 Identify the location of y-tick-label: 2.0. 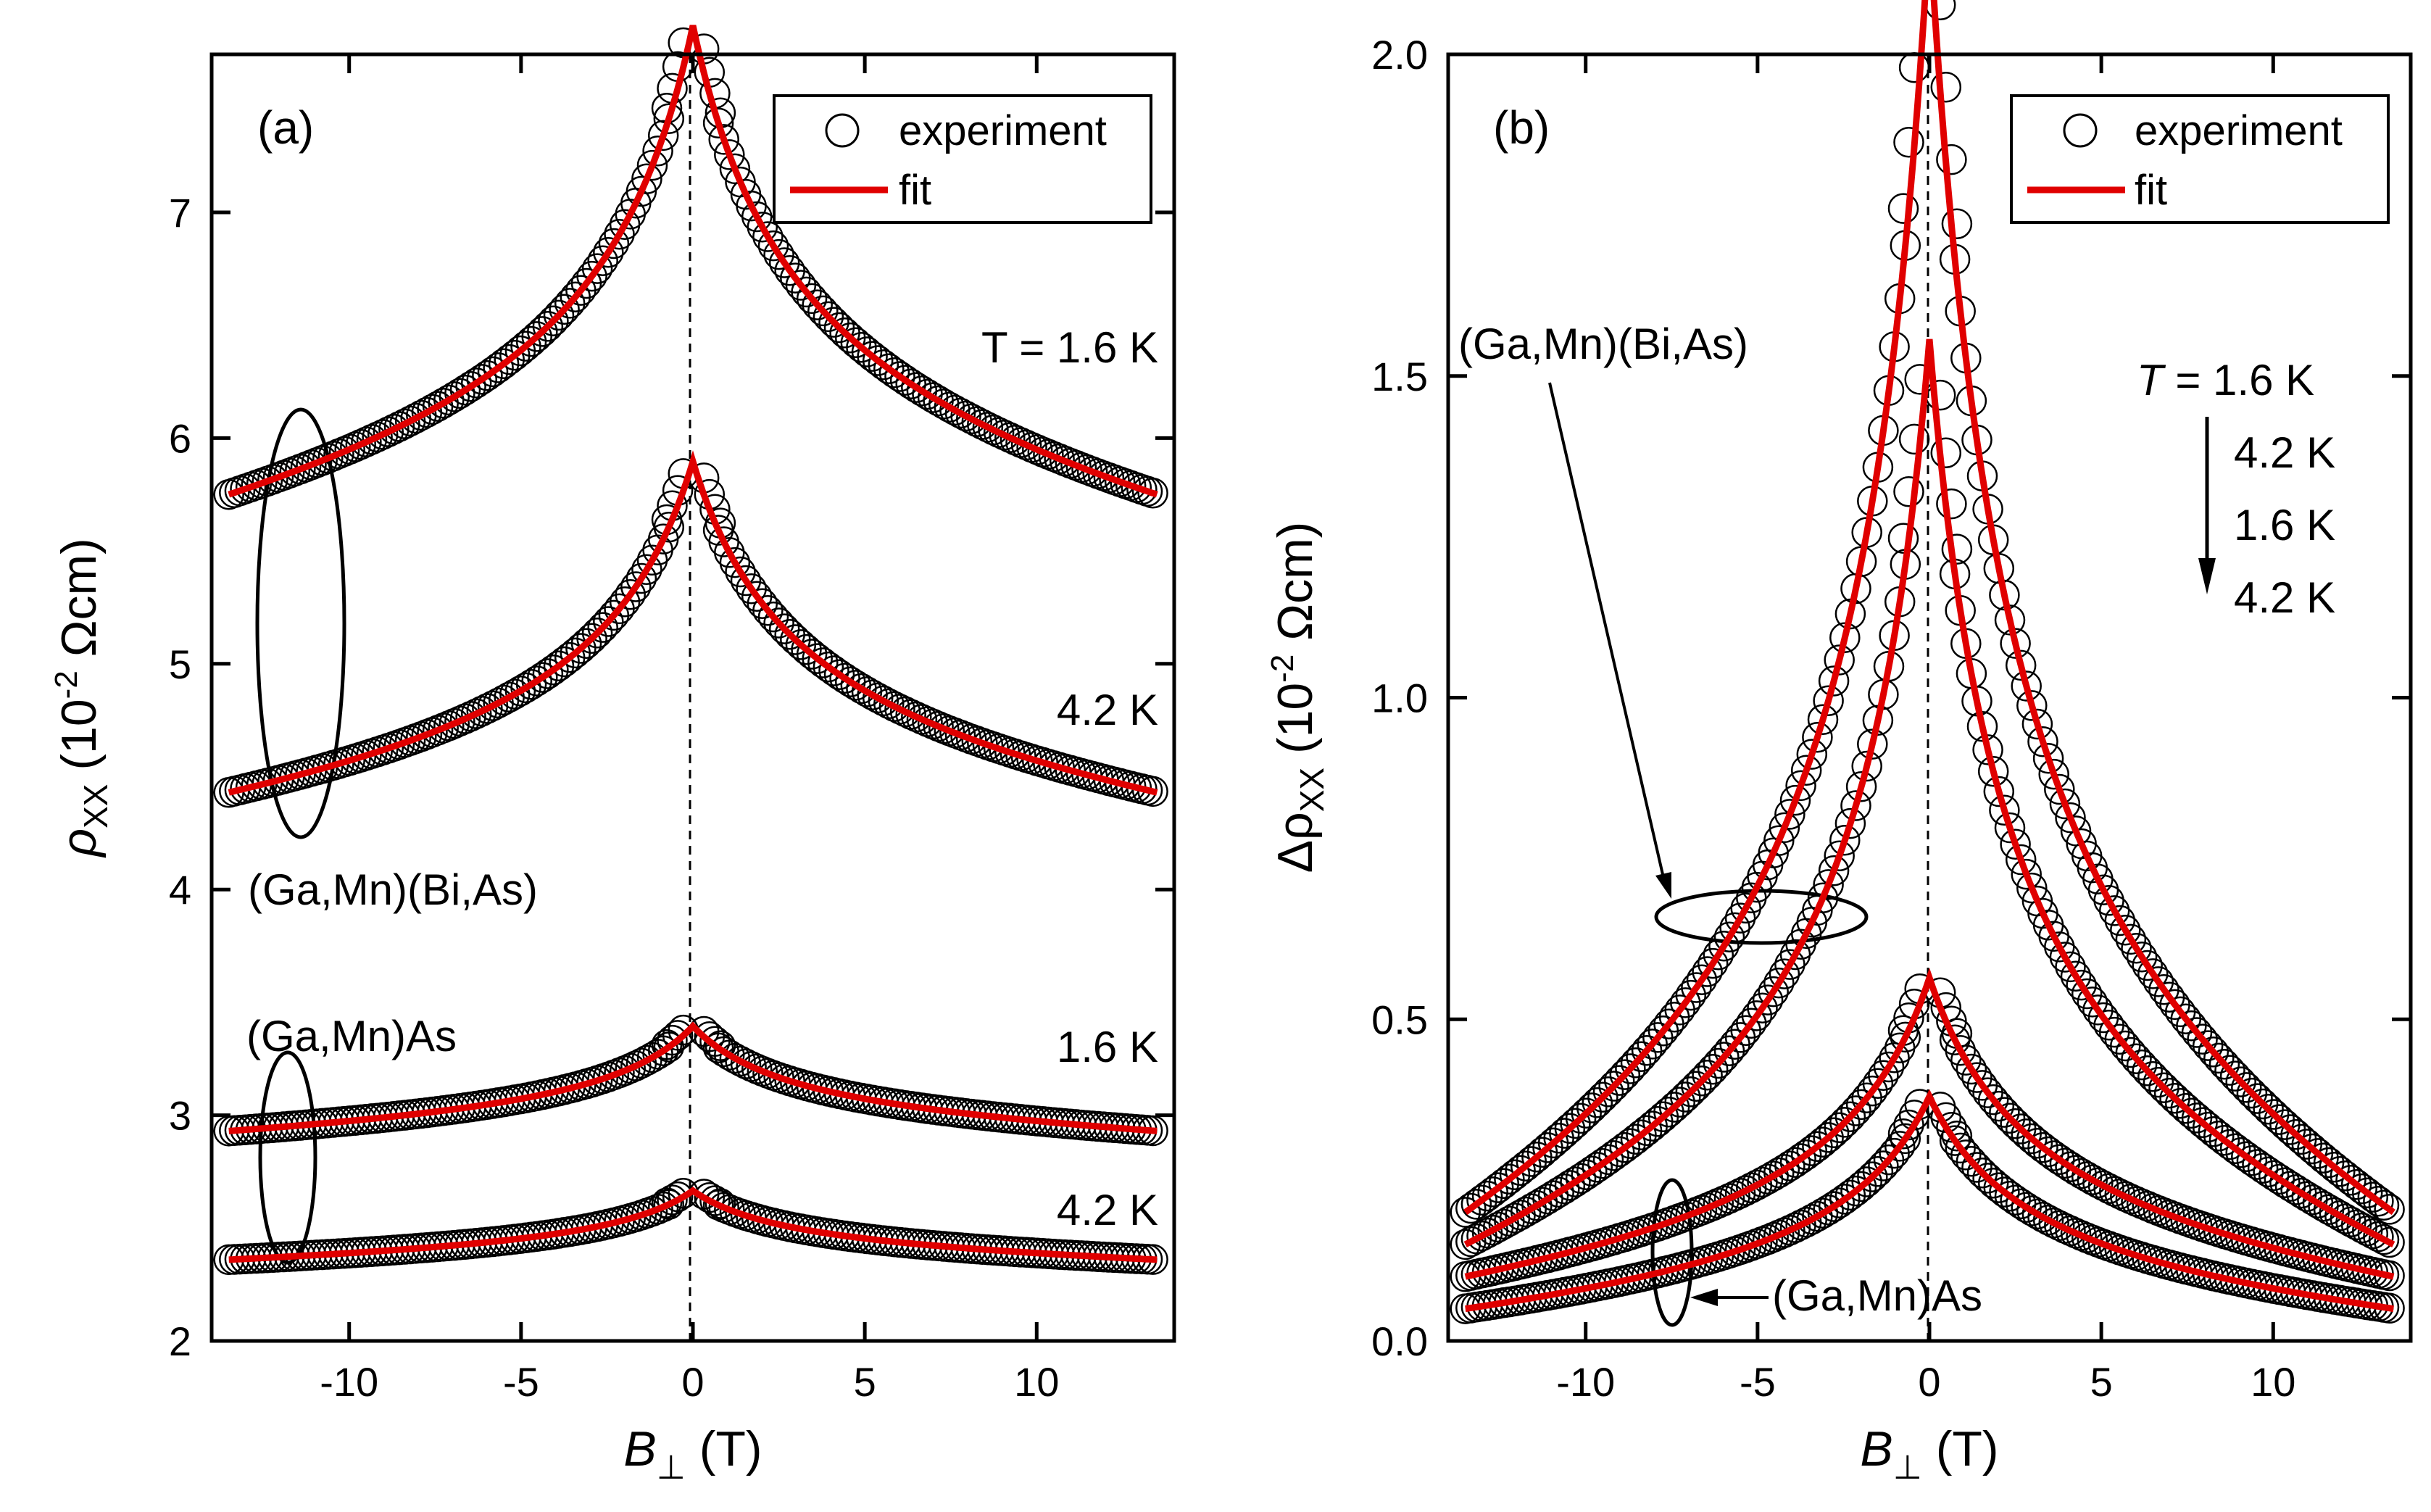
(1399, 55).